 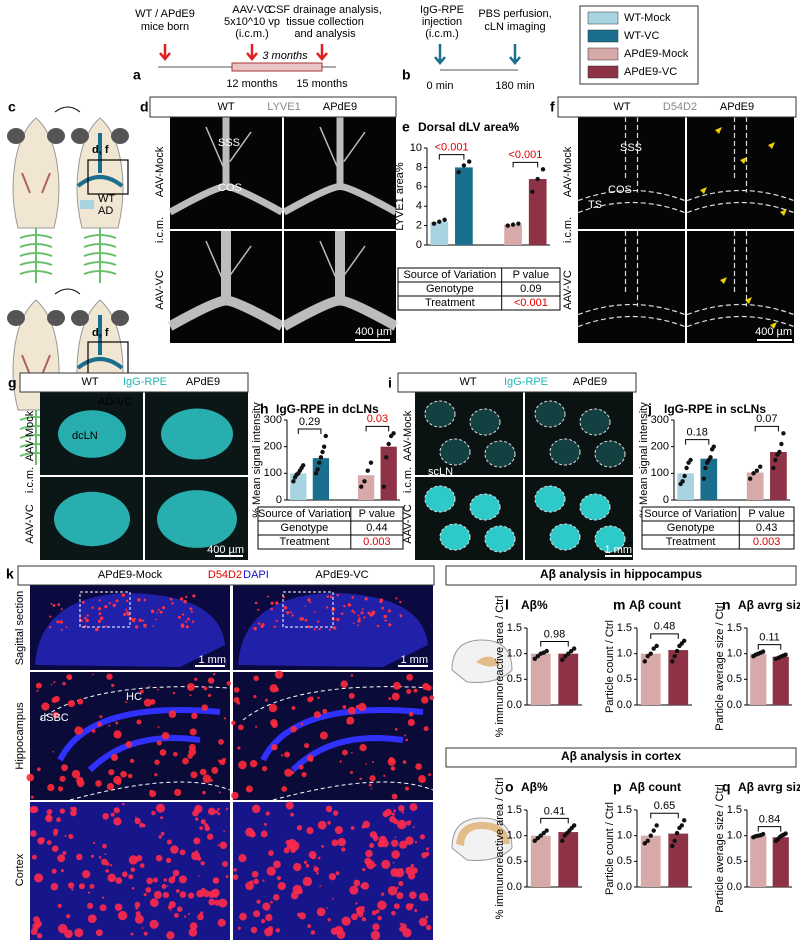 What do you see at coordinates (468, 127) in the screenshot?
I see `chart-title: Dorsal dLV area%` at bounding box center [468, 127].